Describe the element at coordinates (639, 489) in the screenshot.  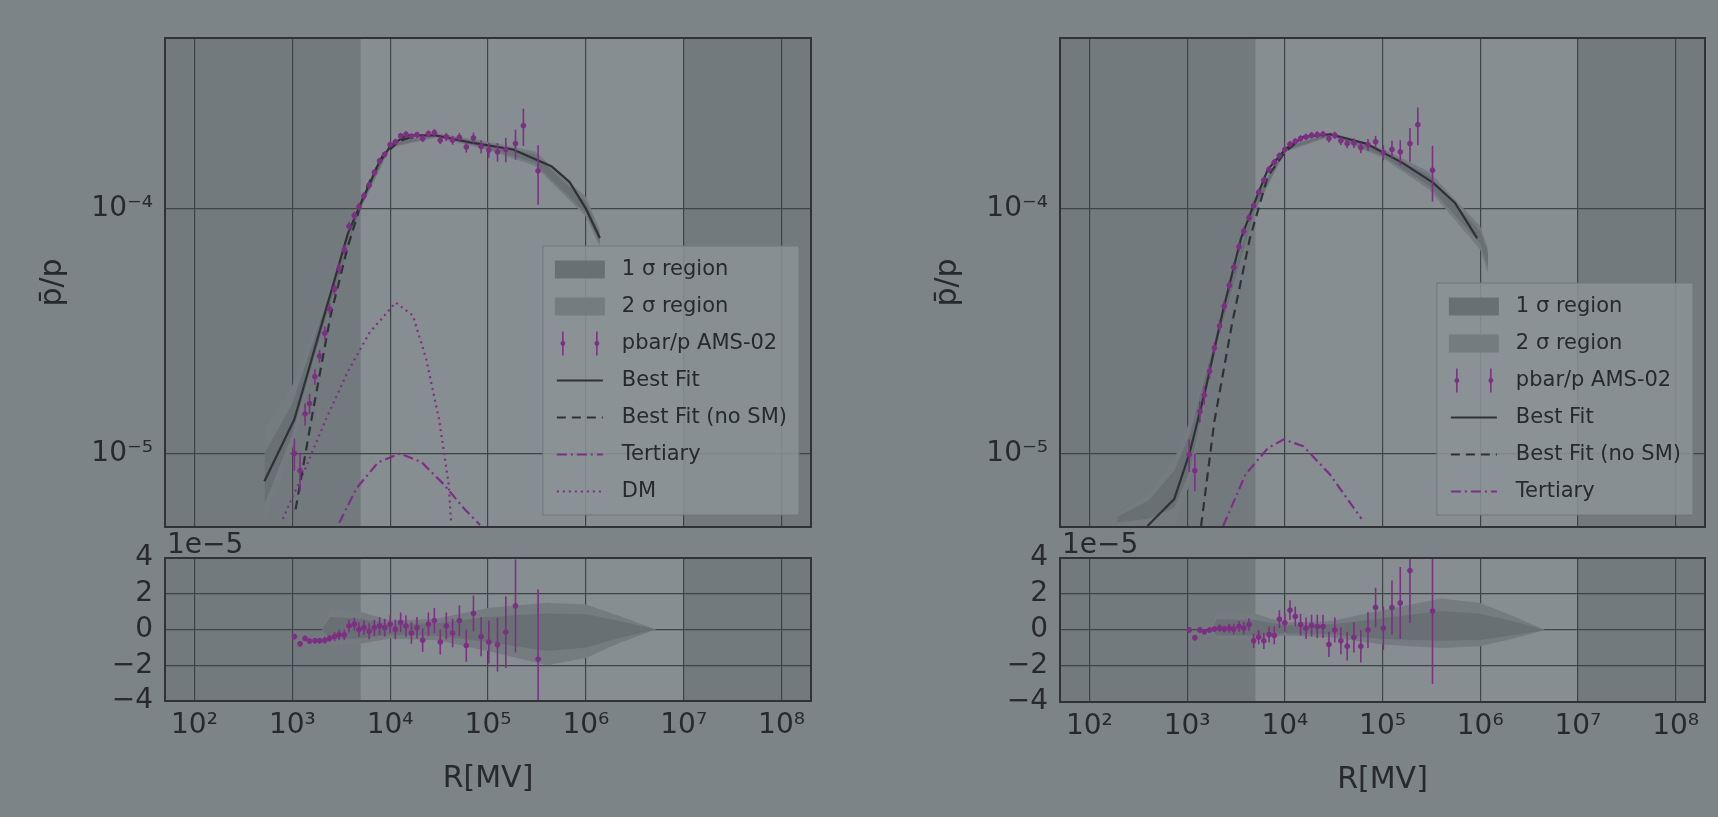
I see `legend-label: DM` at that location.